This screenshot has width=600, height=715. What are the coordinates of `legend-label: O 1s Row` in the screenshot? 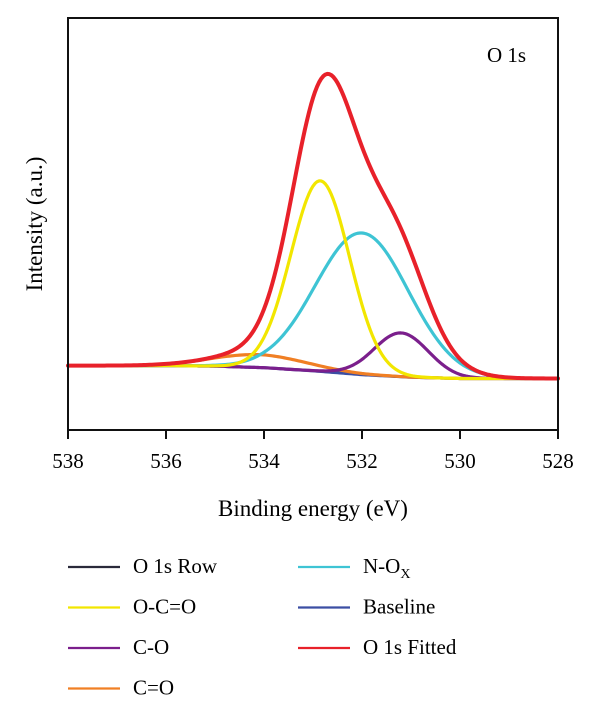 It's located at (175, 566).